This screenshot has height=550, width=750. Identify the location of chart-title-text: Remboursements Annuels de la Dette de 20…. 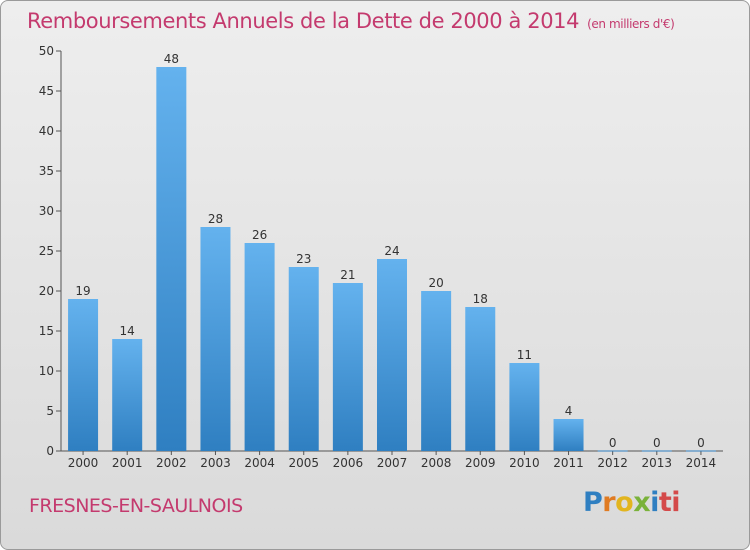
(303, 21).